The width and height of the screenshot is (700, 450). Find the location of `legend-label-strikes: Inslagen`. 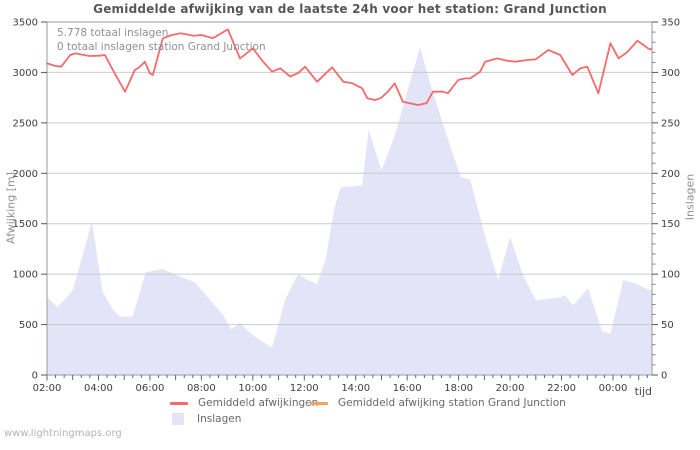

legend-label-strikes: Inslagen is located at coordinates (219, 419).